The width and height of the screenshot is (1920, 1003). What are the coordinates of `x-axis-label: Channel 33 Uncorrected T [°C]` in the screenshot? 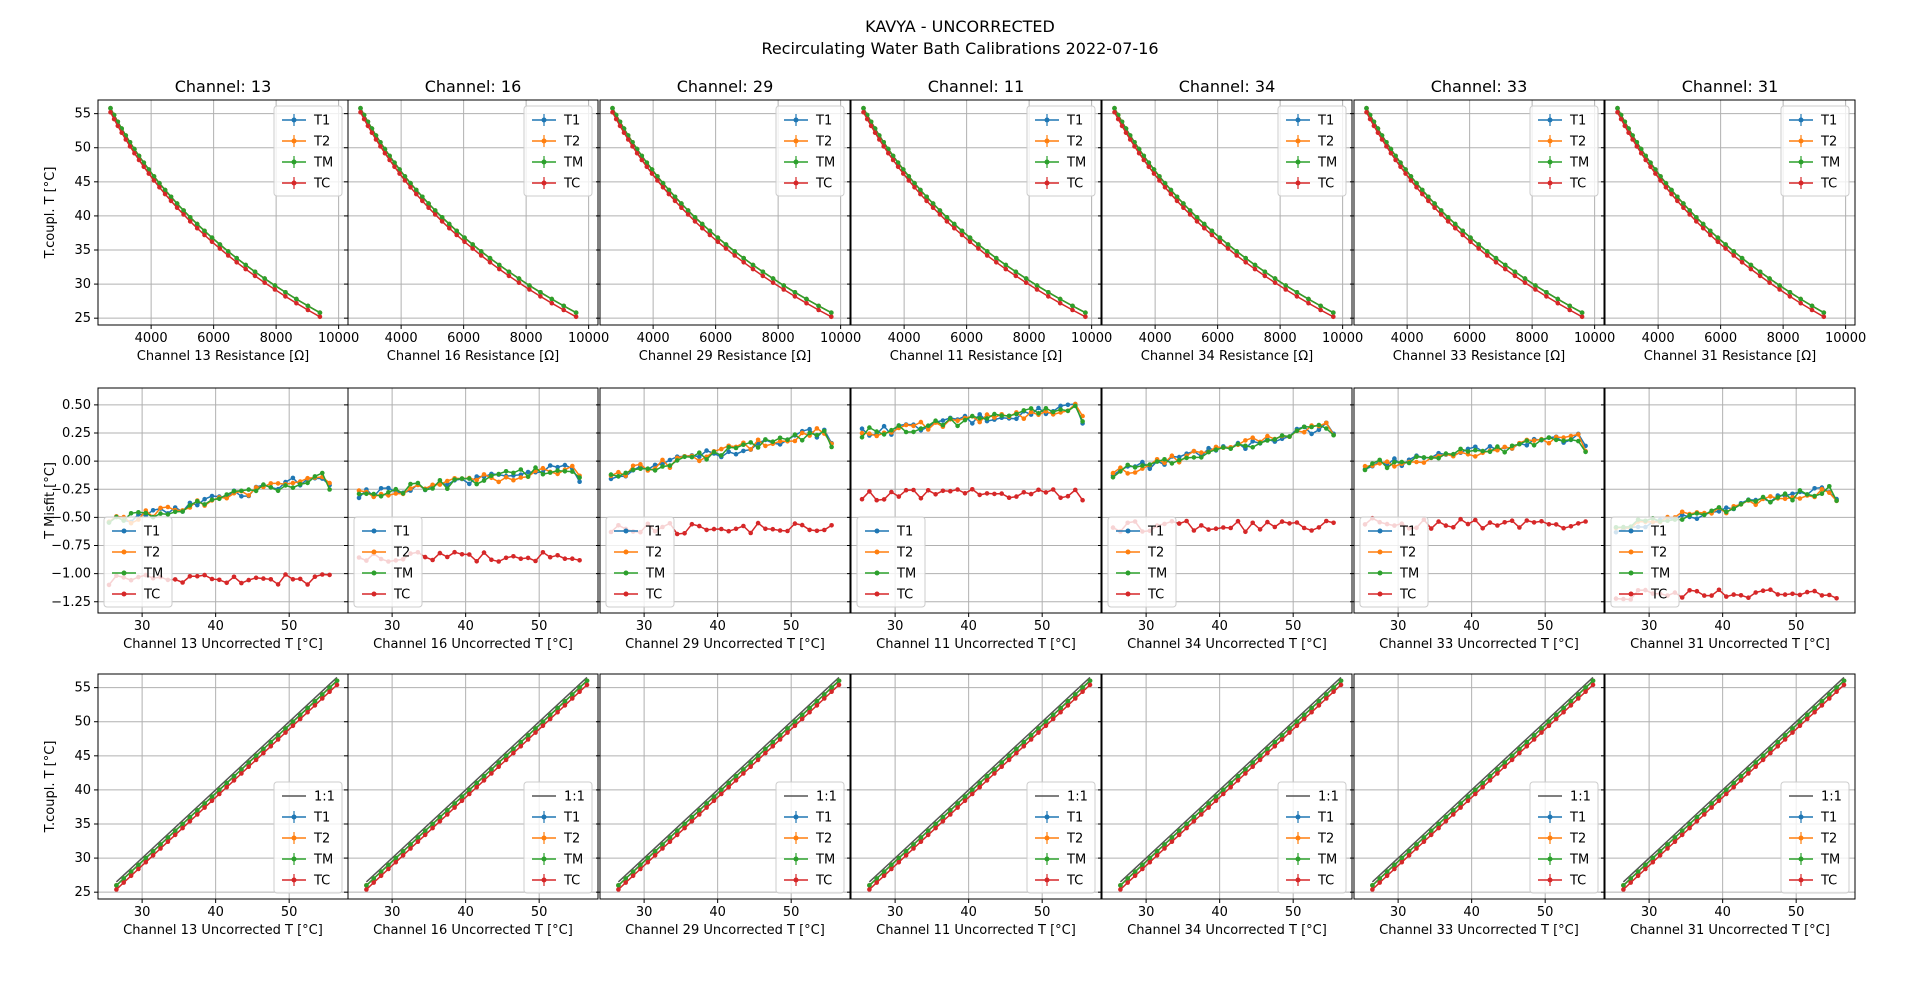 It's located at (1479, 930).